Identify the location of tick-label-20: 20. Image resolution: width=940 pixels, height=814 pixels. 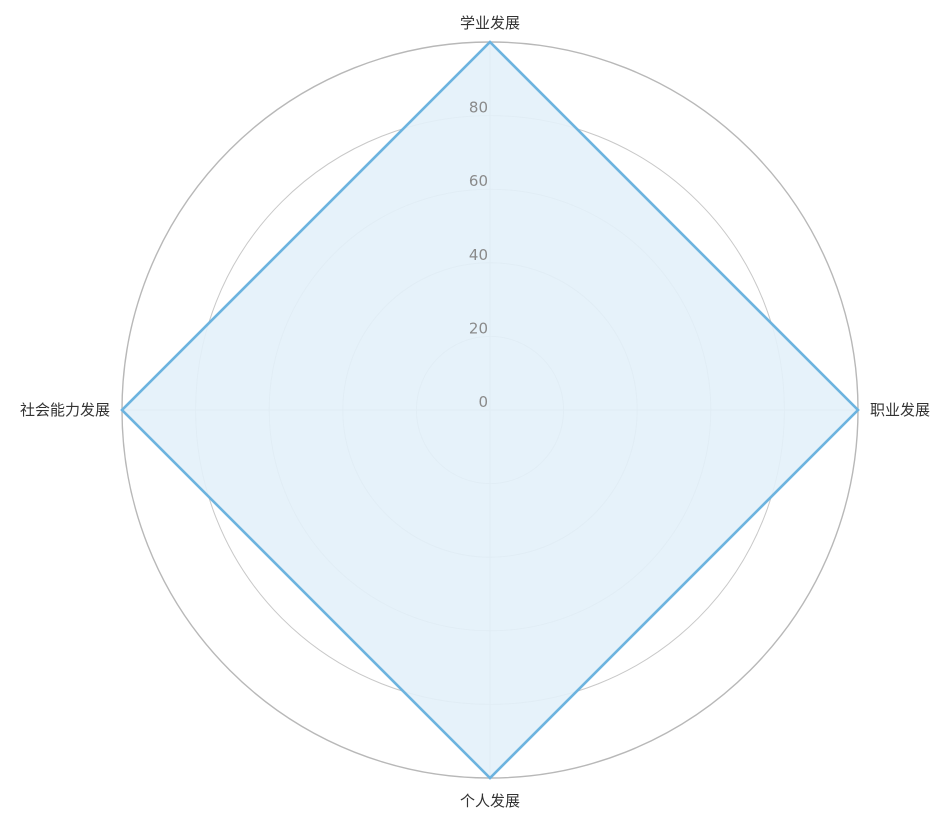
(478, 328).